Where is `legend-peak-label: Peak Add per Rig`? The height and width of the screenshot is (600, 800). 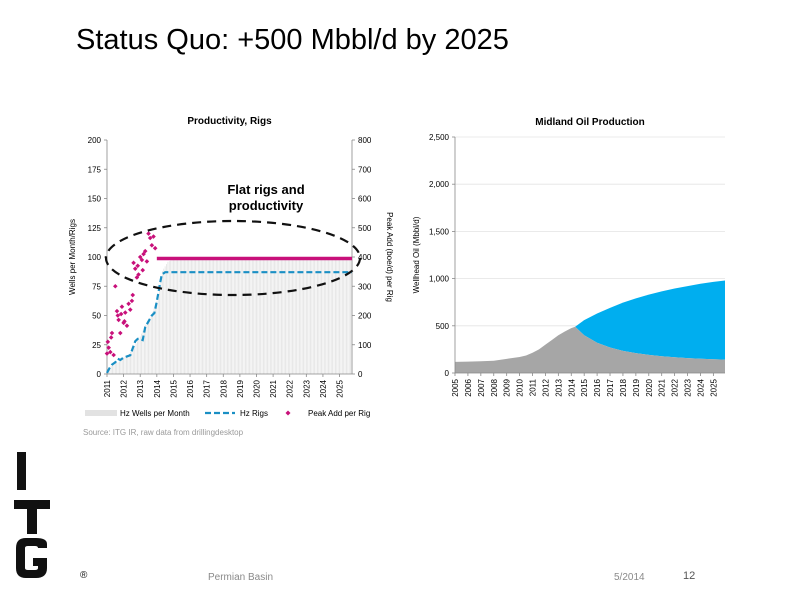
legend-peak-label: Peak Add per Rig is located at coordinates (339, 413).